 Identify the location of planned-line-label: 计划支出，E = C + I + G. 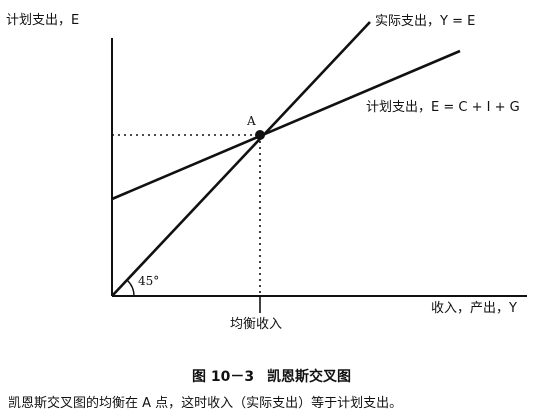
(443, 107).